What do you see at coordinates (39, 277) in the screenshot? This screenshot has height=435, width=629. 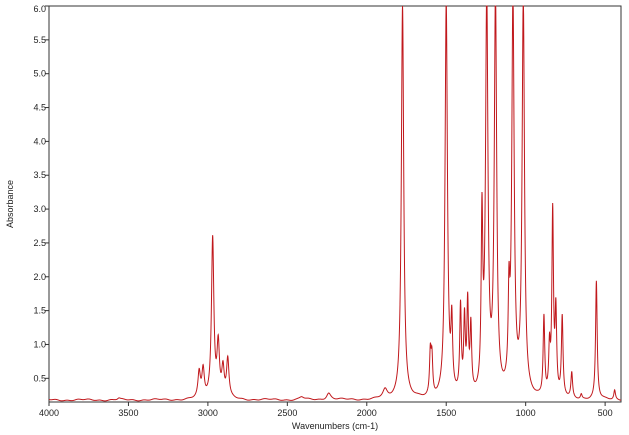 I see `y-tick-label: 2.0` at bounding box center [39, 277].